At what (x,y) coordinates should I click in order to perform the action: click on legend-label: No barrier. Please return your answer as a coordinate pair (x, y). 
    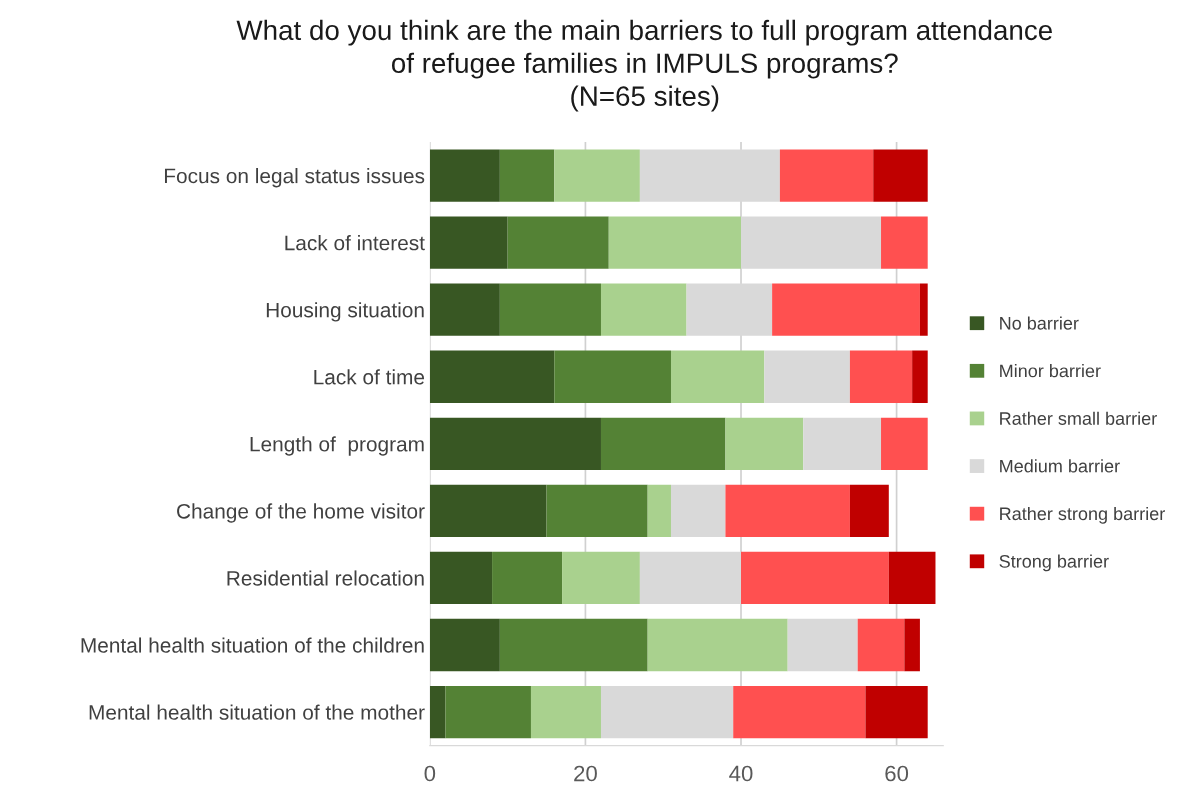
    Looking at the image, I should click on (1039, 323).